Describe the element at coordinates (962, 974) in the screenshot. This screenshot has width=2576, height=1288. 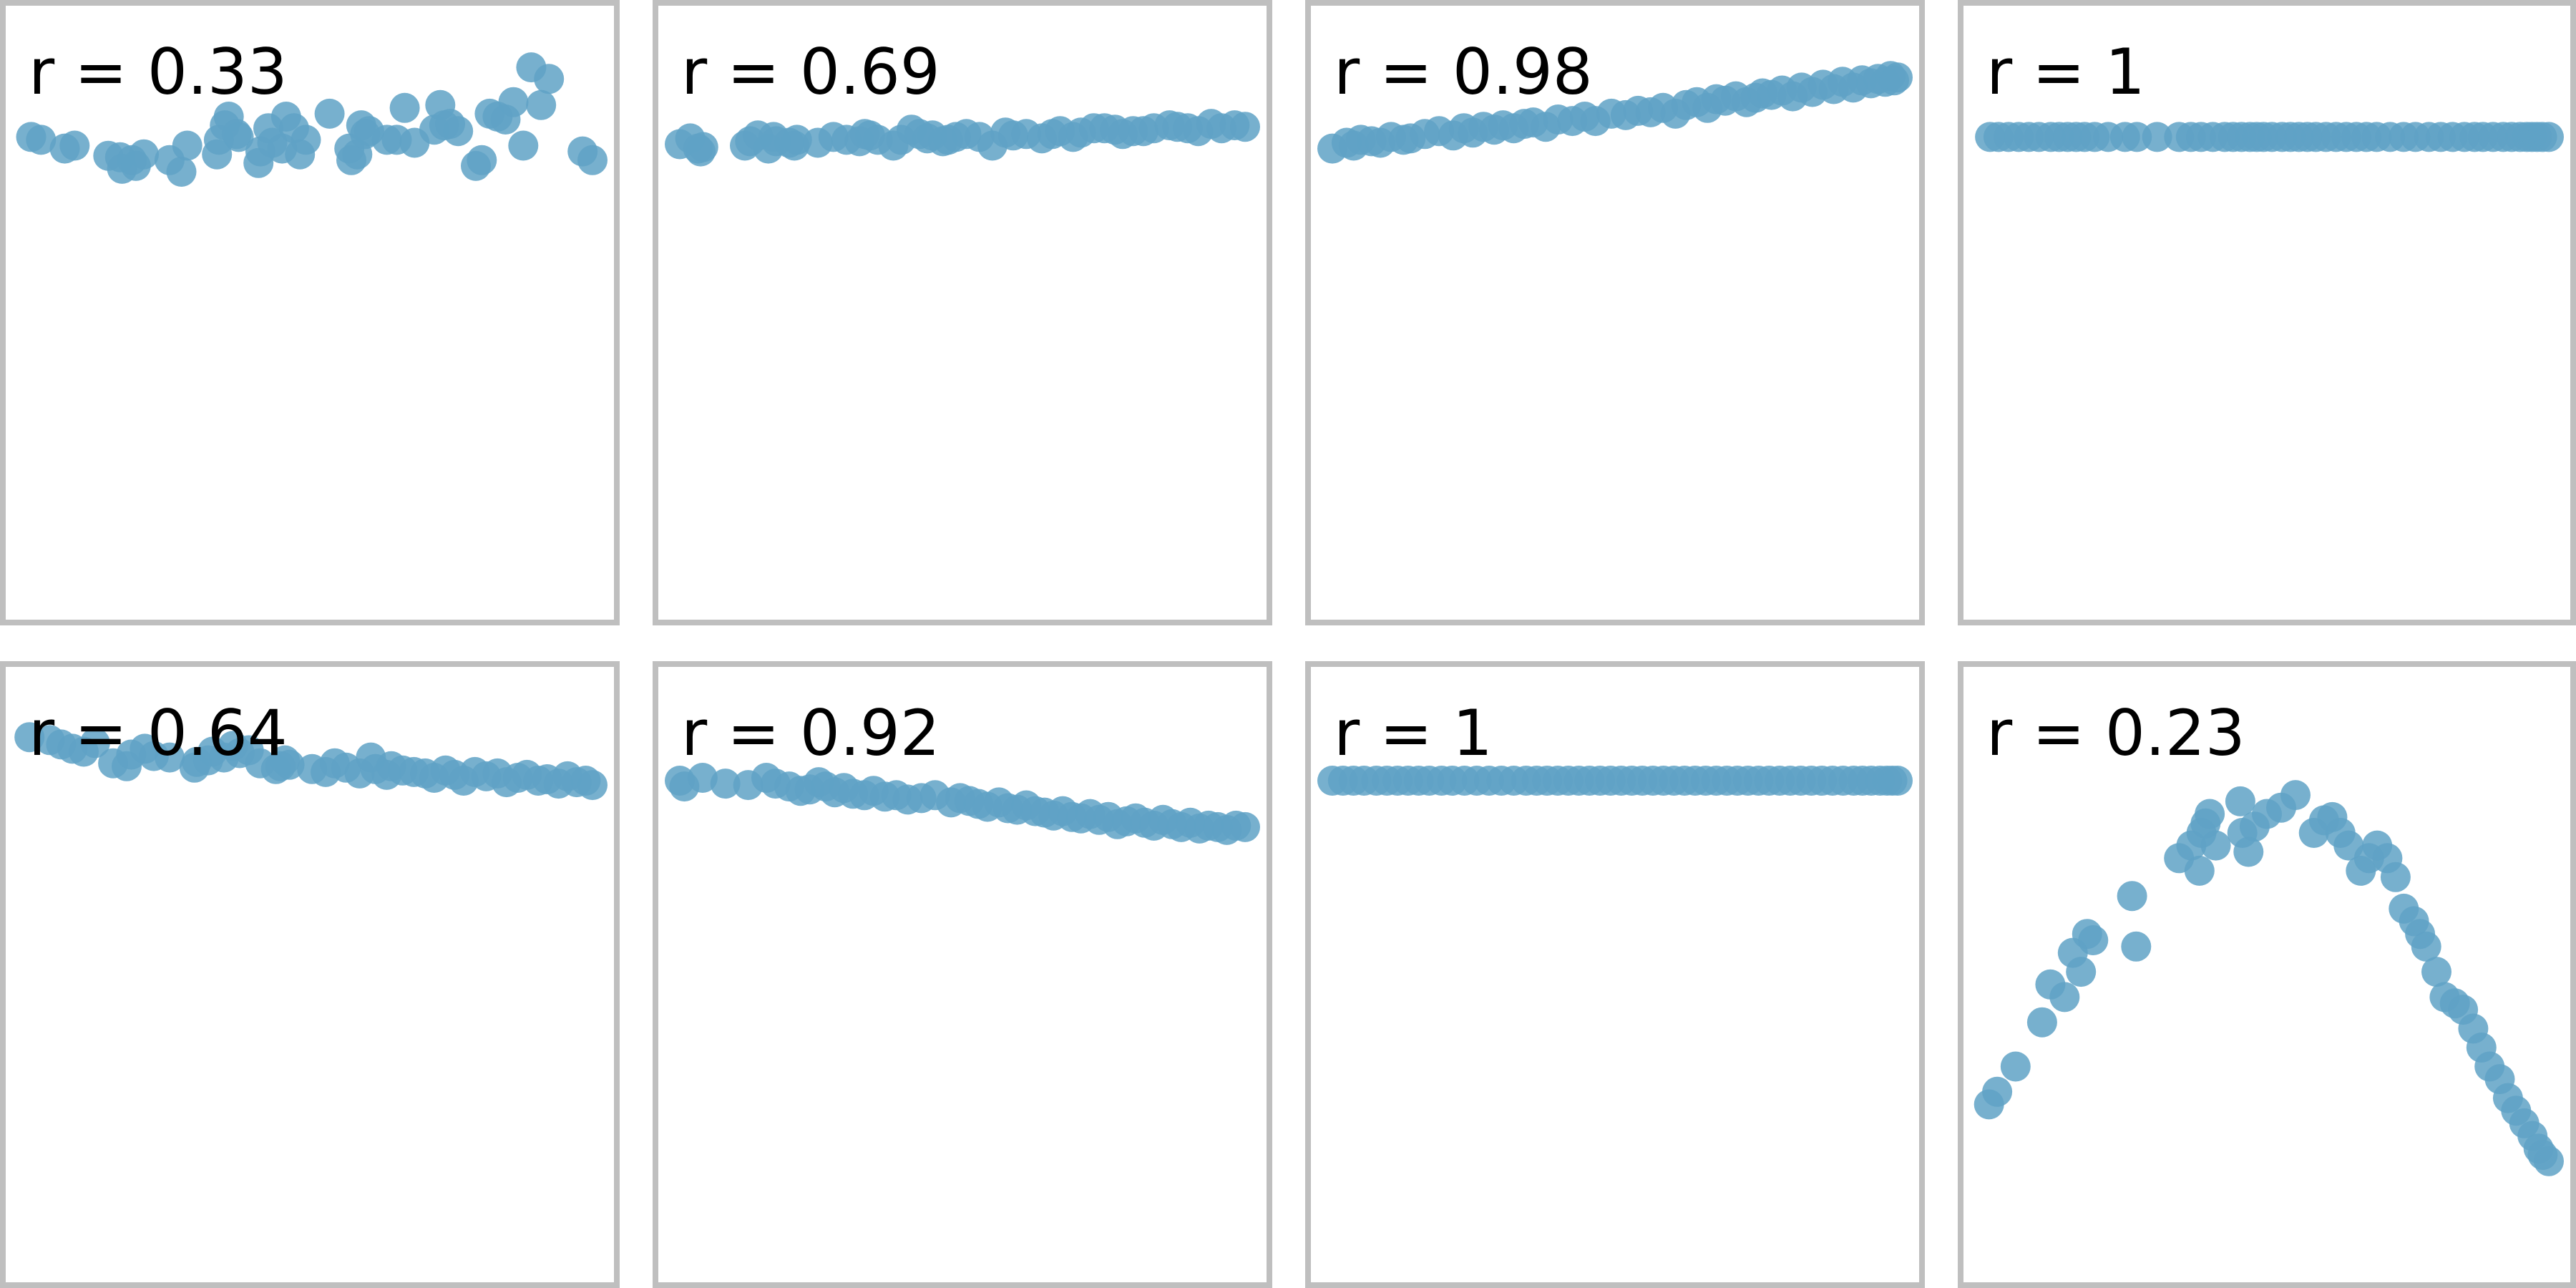
I see `scatter-panel-6: r = 0.92` at that location.